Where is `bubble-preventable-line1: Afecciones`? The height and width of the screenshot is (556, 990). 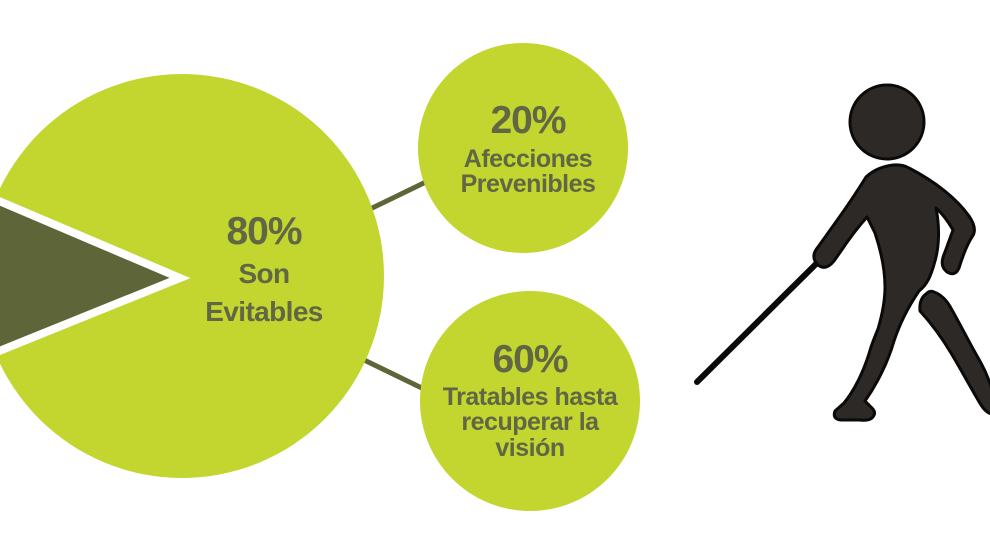
bubble-preventable-line1: Afecciones is located at coordinates (528, 159).